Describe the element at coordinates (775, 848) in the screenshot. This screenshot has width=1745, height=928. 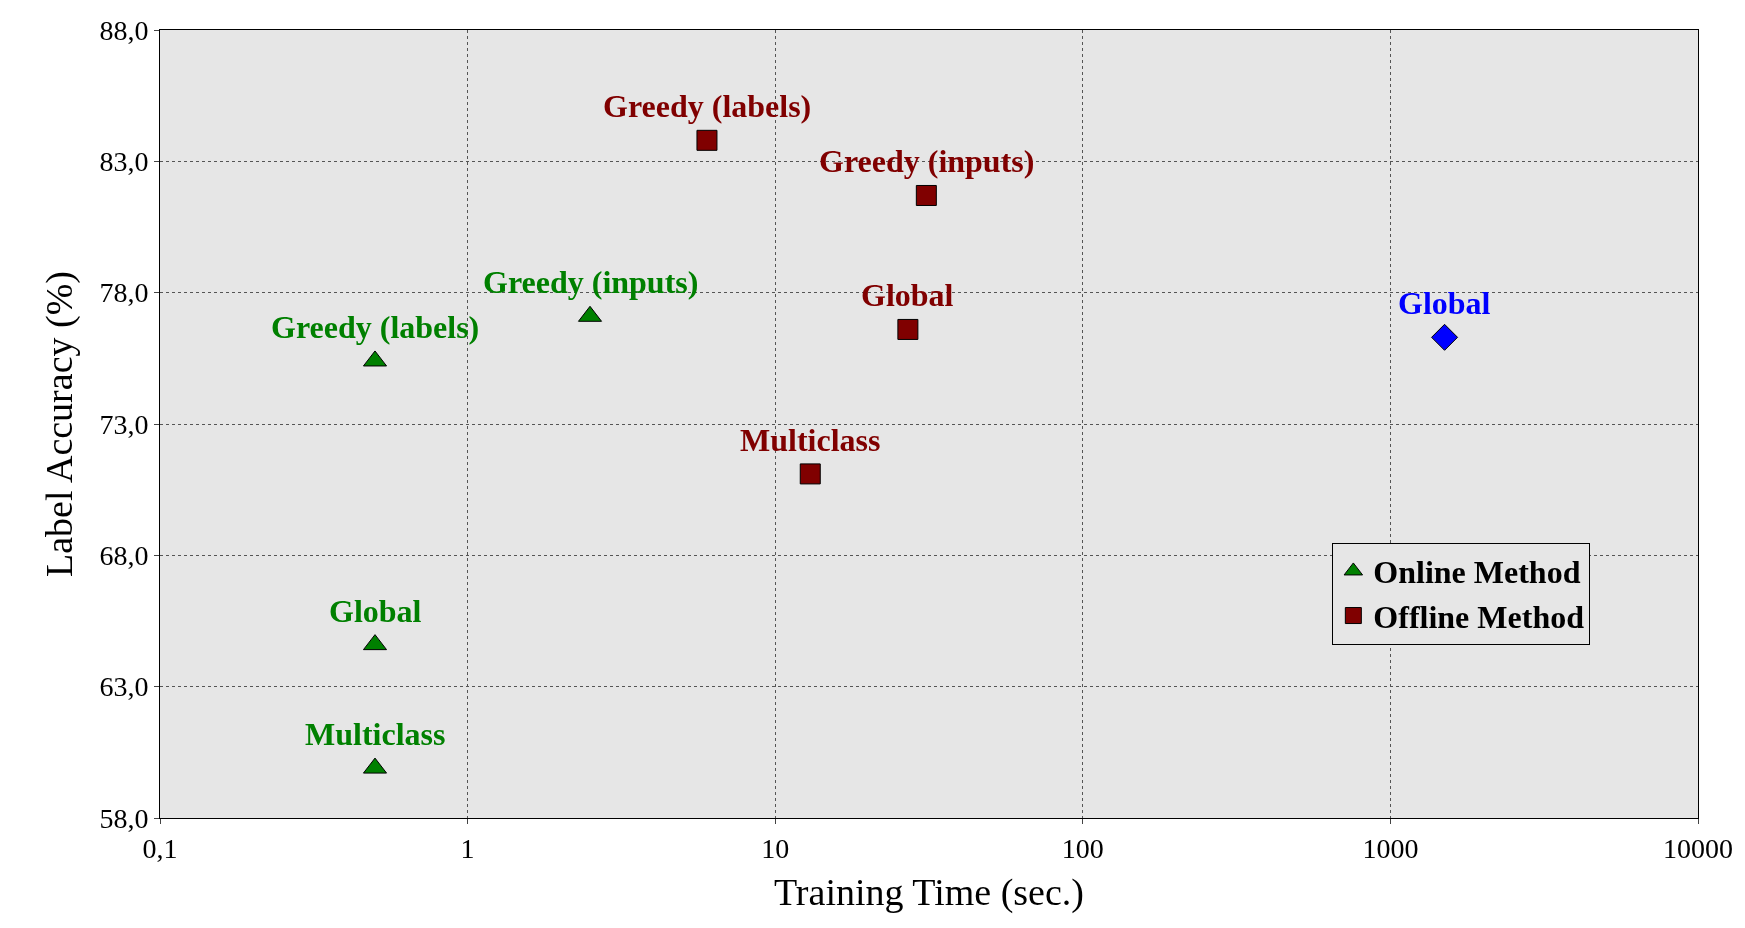
I see `x-tick-label: 10` at that location.